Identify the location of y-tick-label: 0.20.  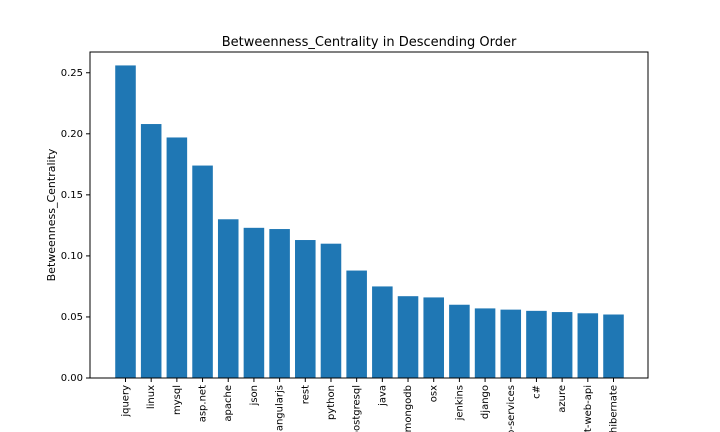
(72, 134).